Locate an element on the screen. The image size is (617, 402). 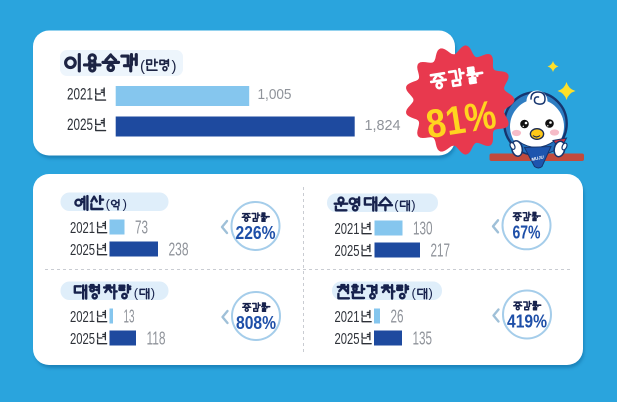
svg-text: 419% is located at coordinates (527, 322).